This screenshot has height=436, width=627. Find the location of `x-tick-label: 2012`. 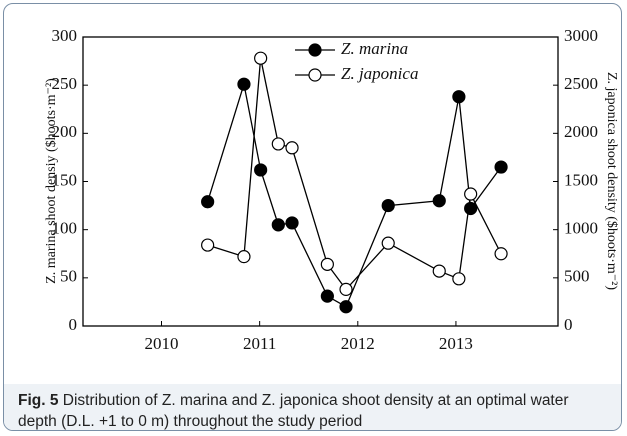

x-tick-label: 2012 is located at coordinates (358, 343).